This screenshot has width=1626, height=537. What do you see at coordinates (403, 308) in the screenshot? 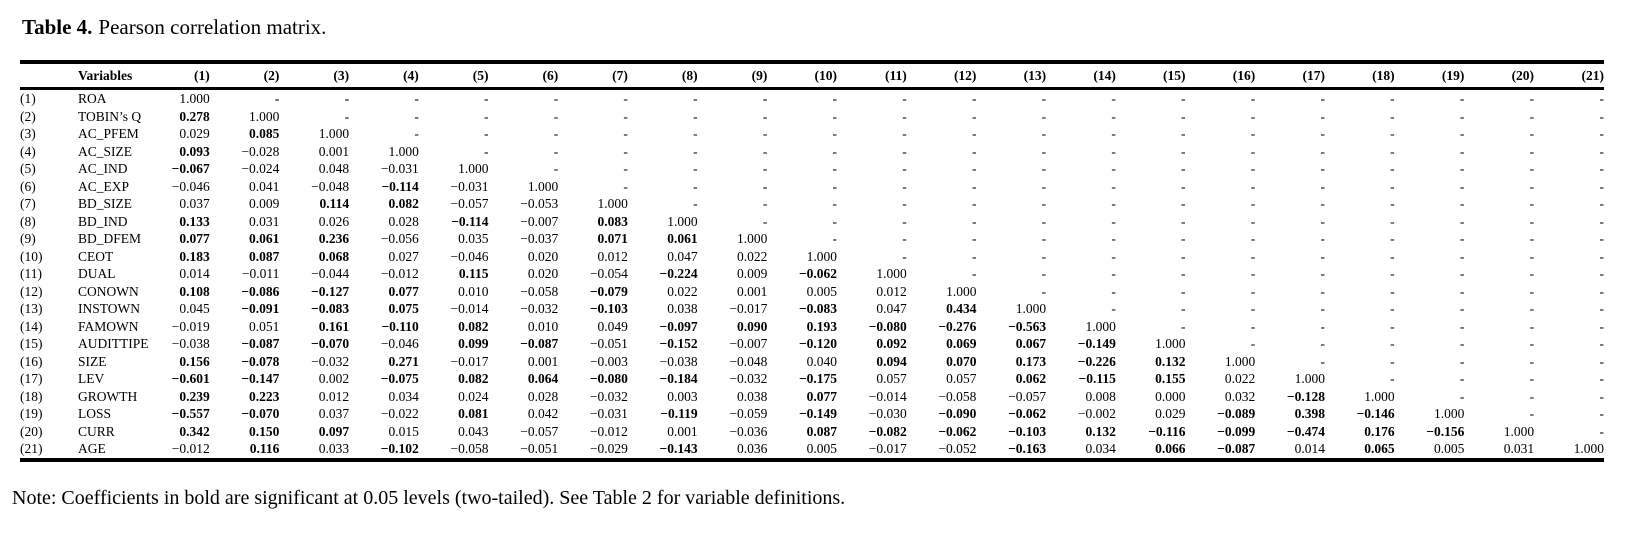
I see `correlation-cell: 0.075` at bounding box center [403, 308].